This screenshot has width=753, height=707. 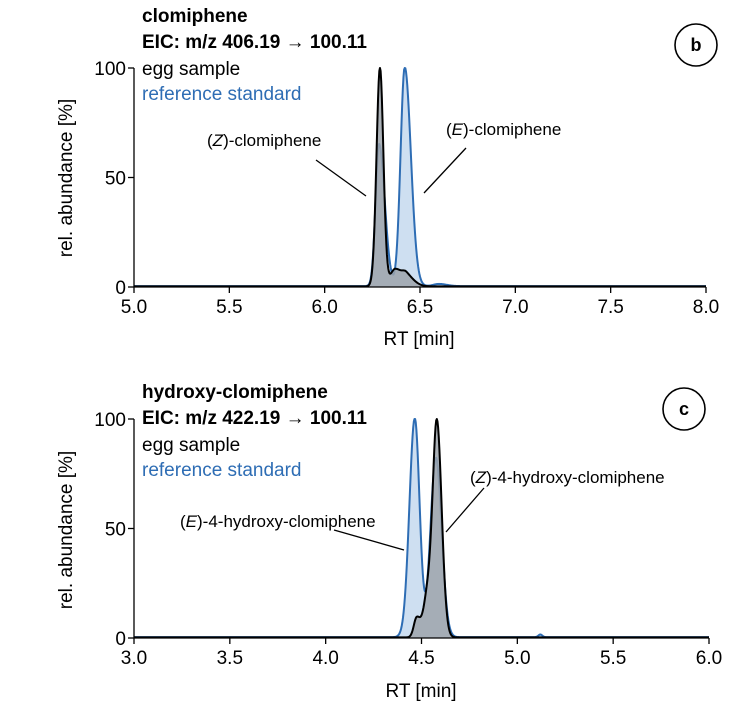 What do you see at coordinates (465, 510) in the screenshot?
I see `annotation-leader-z-4-hydroxy-clomiphene` at bounding box center [465, 510].